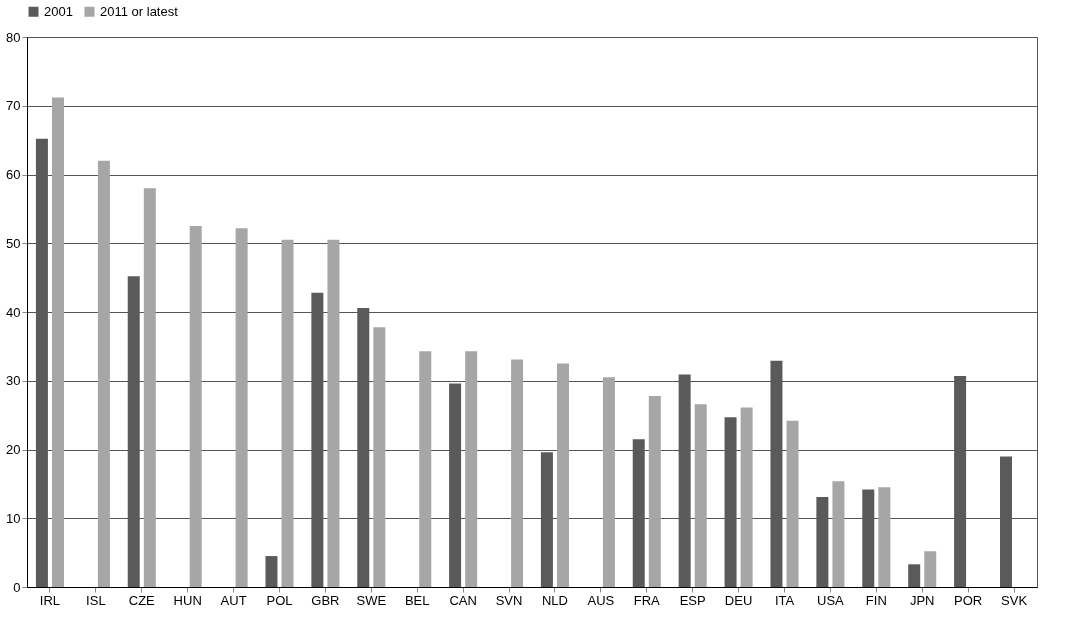 The width and height of the screenshot is (1072, 621). Describe the element at coordinates (13, 381) in the screenshot. I see `y-tick-label: 30` at that location.